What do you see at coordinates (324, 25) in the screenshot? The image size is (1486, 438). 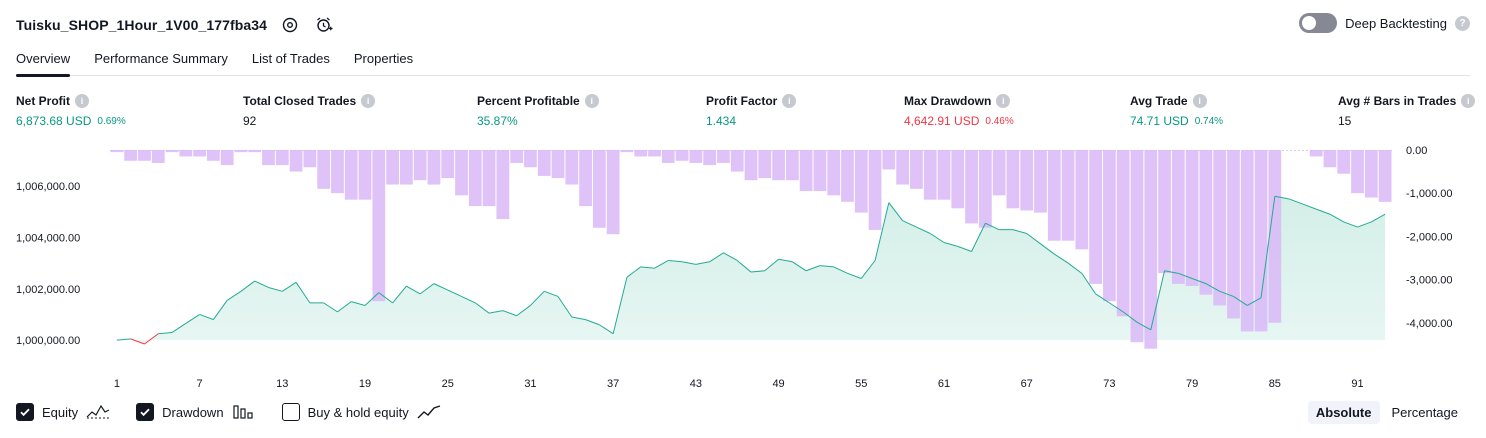 I see `add-alert-icon` at bounding box center [324, 25].